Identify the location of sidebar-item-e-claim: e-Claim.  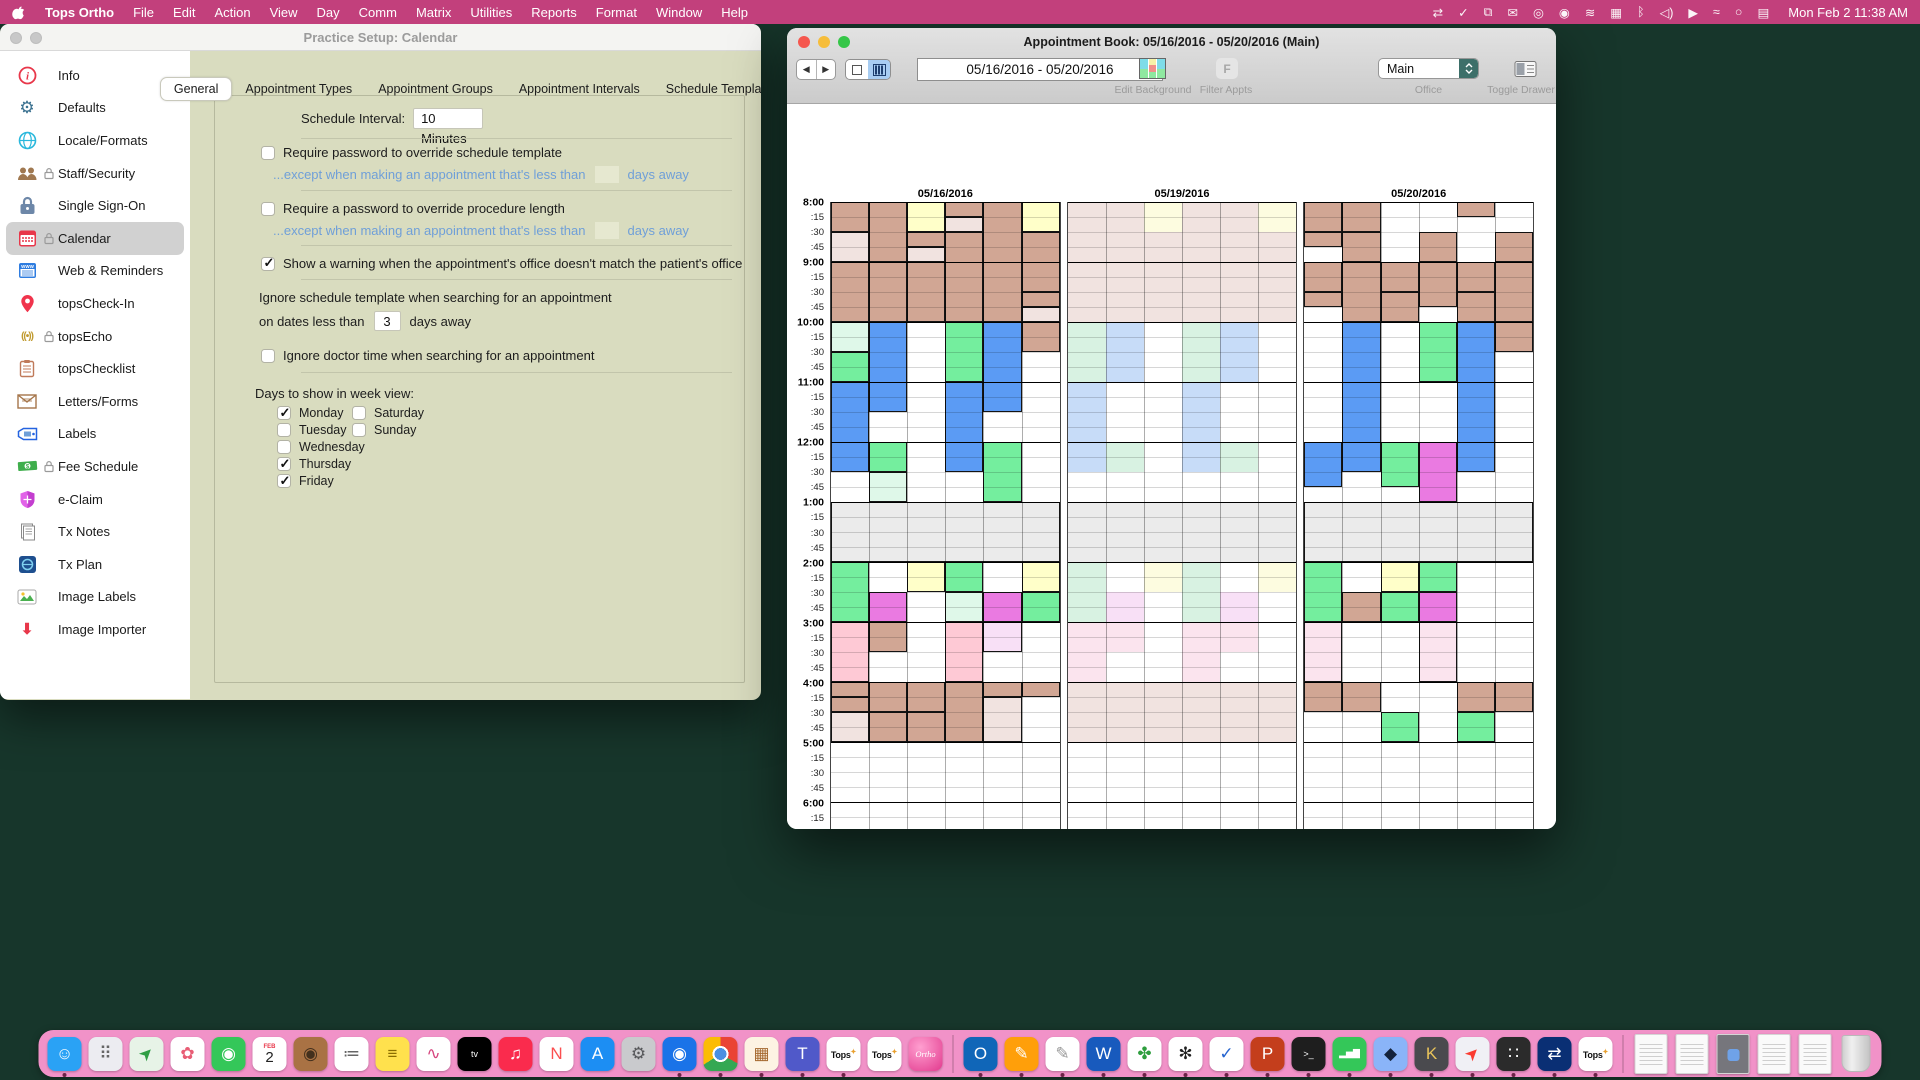
(95, 499).